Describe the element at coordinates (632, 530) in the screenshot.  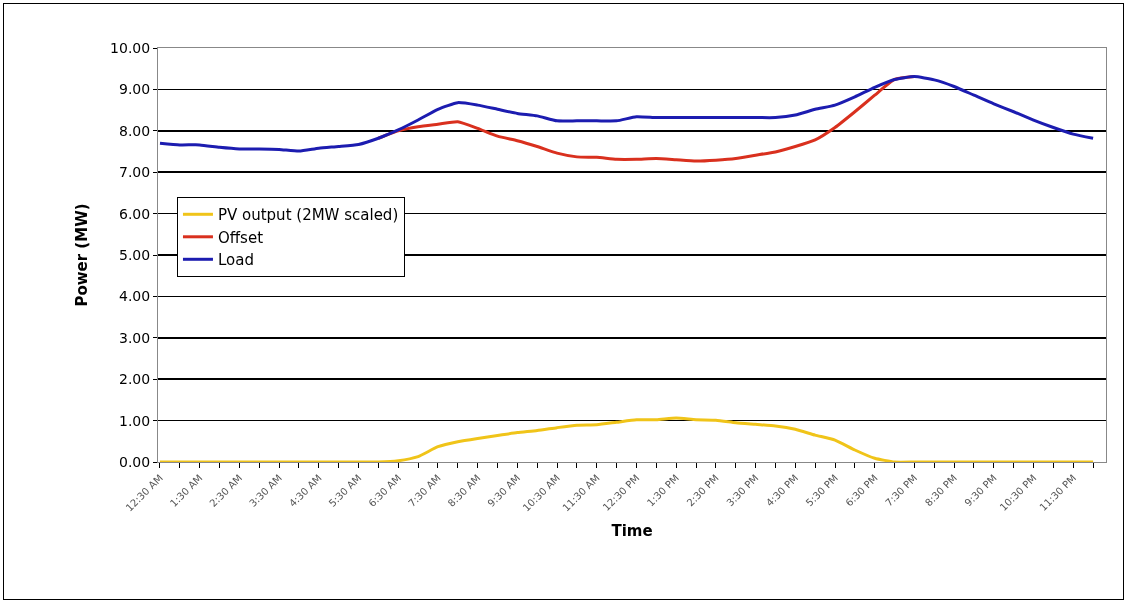
I see `x-axis-title: Time` at that location.